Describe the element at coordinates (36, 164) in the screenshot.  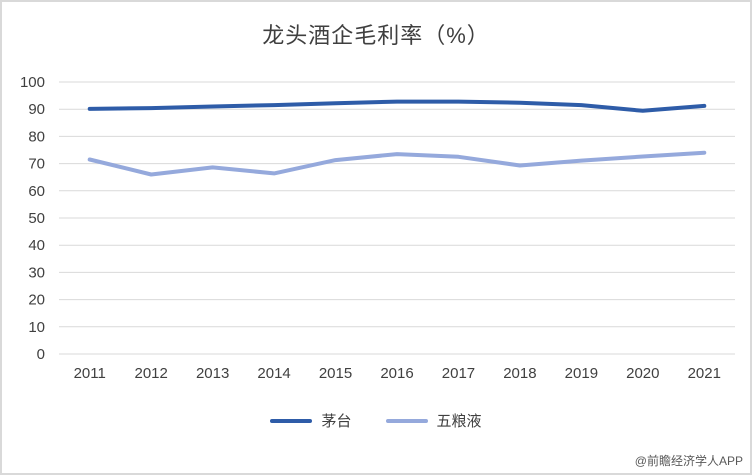
I see `y-tick-label: 70` at that location.